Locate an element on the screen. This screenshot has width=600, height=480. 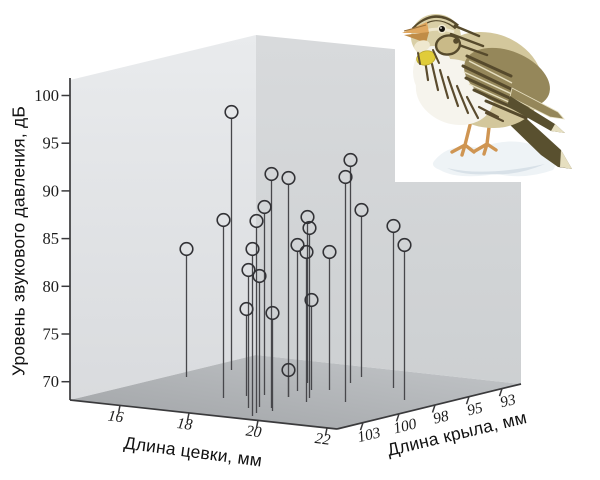
y-tick-label: 103 is located at coordinates (369, 435).